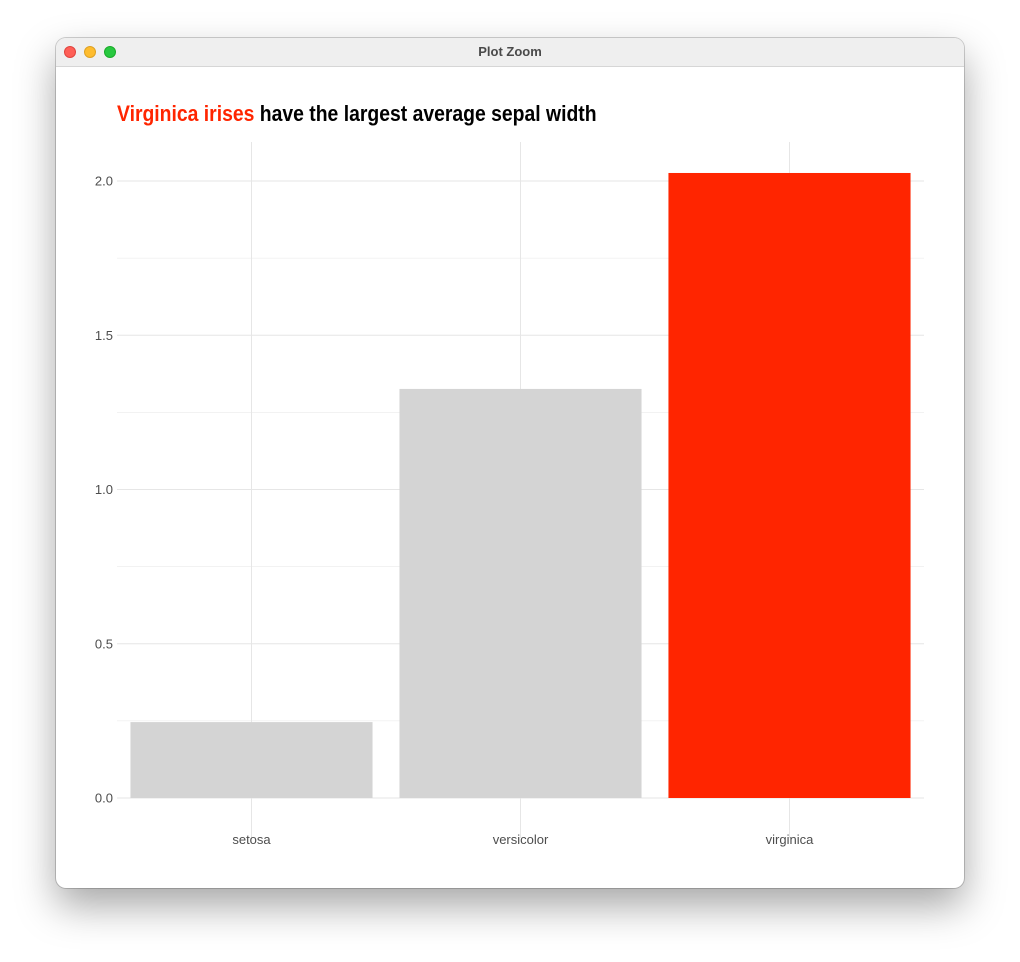  What do you see at coordinates (425, 113) in the screenshot?
I see `chart-title-rest: have the largest average sepal width` at bounding box center [425, 113].